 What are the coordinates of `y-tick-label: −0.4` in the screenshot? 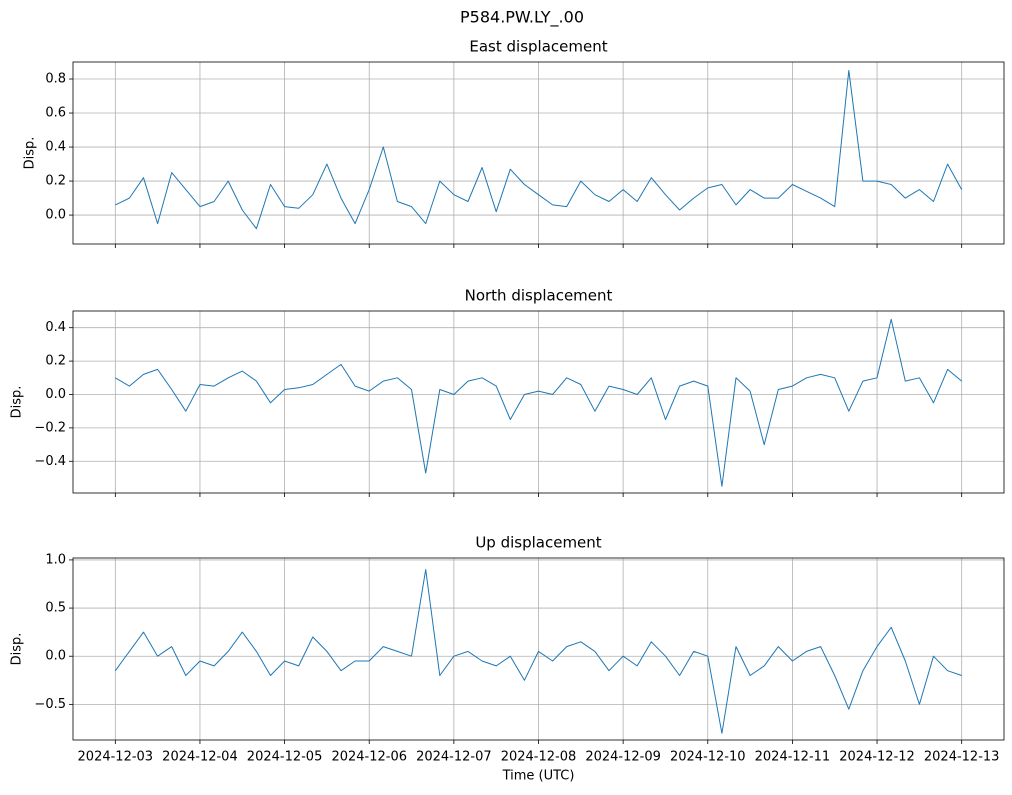 It's located at (50, 461).